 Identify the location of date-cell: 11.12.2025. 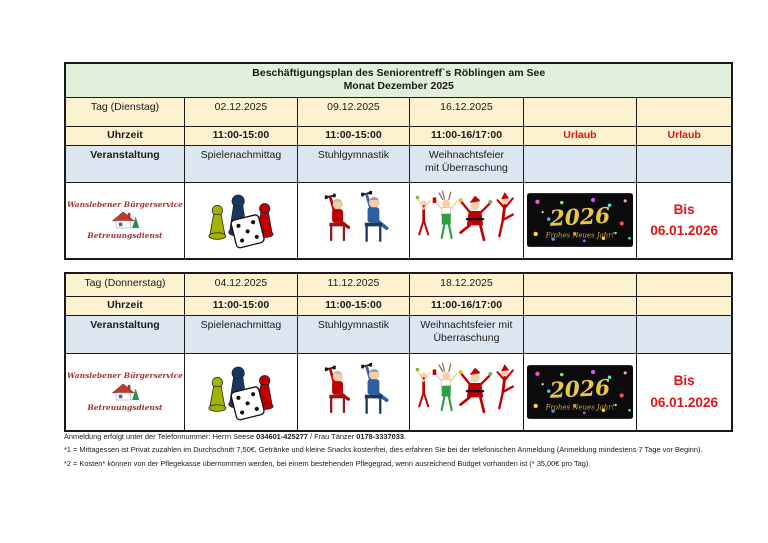
(353, 284).